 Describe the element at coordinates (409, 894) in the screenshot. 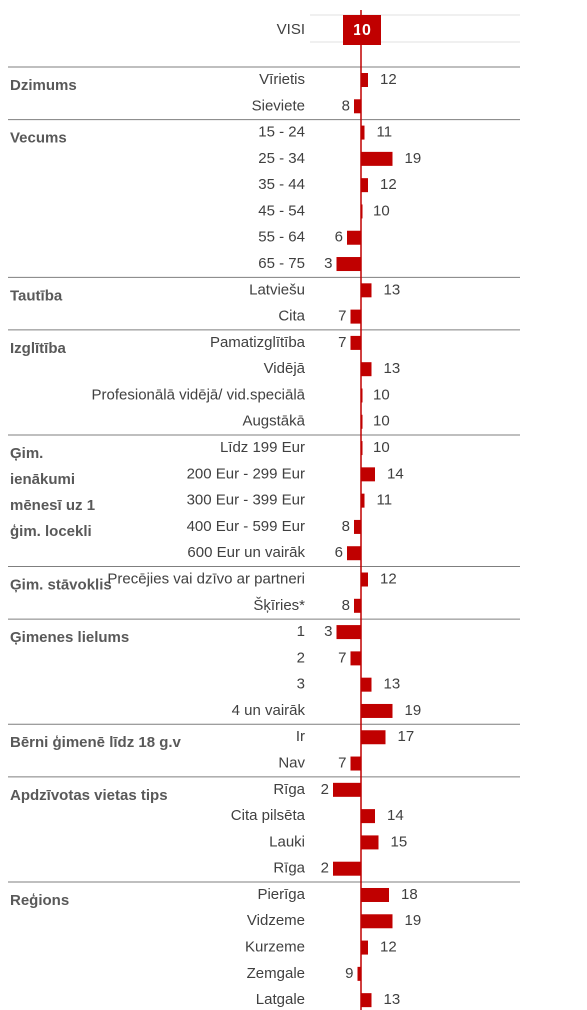

I see `value-label: 18` at that location.